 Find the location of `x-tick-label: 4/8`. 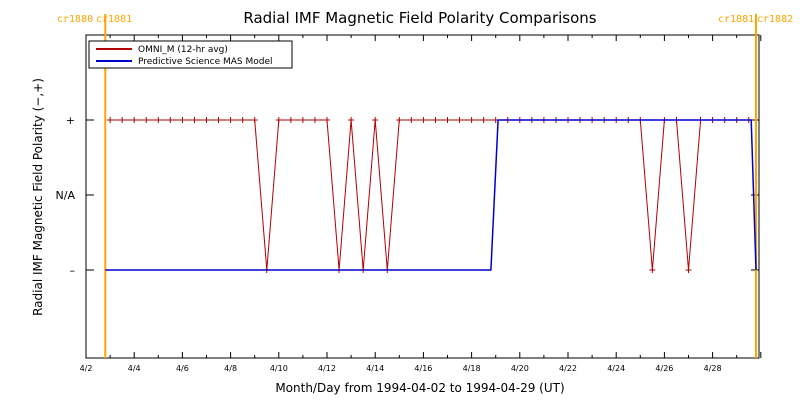

x-tick-label: 4/8 is located at coordinates (230, 368).